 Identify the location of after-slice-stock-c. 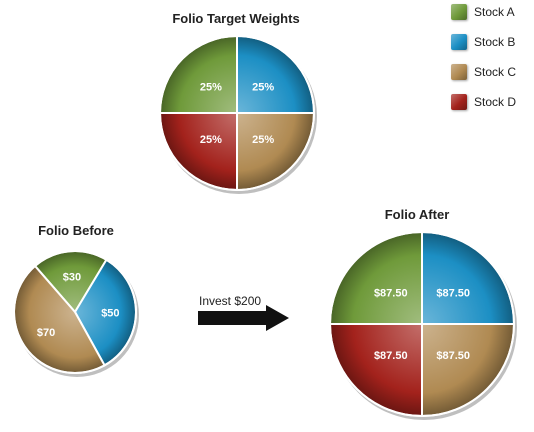
(468, 370).